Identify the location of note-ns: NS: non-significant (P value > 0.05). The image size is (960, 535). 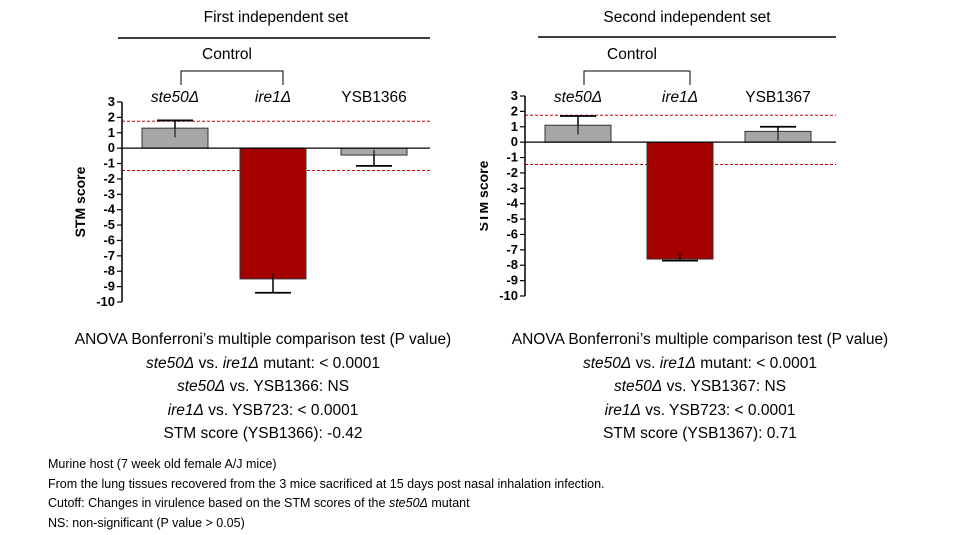
(146, 522).